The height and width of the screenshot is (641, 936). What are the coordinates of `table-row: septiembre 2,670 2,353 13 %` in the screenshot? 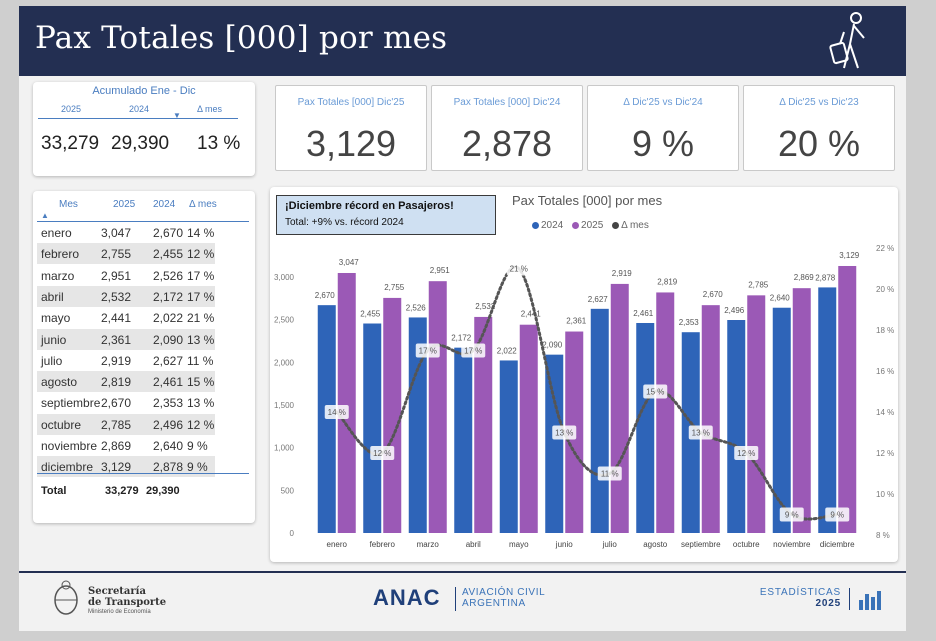 It's located at (126, 402).